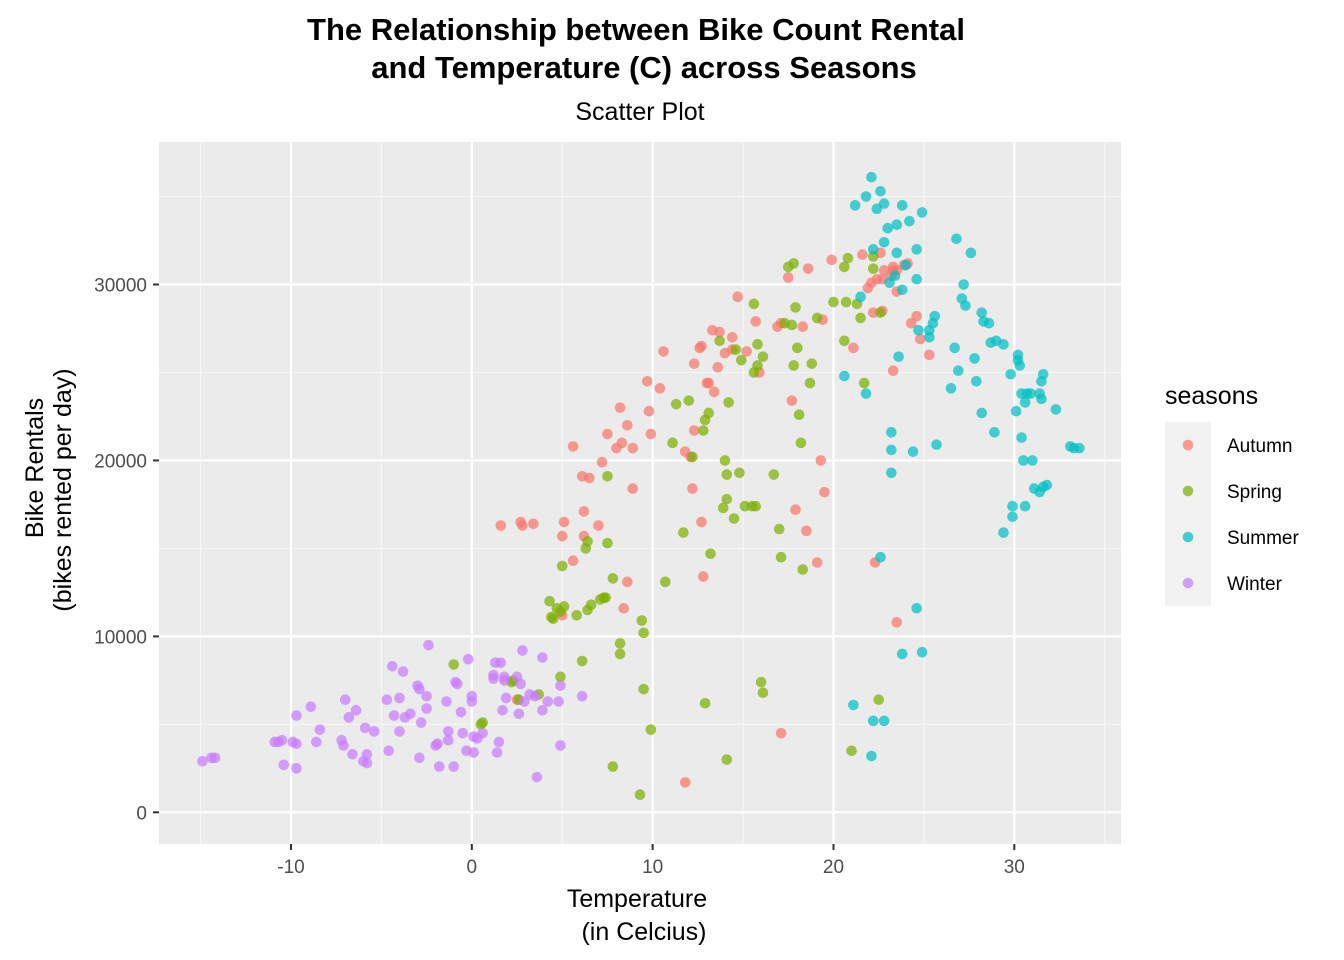 This screenshot has height=960, width=1344. What do you see at coordinates (1240, 515) in the screenshot?
I see `legend-items: Autumn Spring Summer Winter` at bounding box center [1240, 515].